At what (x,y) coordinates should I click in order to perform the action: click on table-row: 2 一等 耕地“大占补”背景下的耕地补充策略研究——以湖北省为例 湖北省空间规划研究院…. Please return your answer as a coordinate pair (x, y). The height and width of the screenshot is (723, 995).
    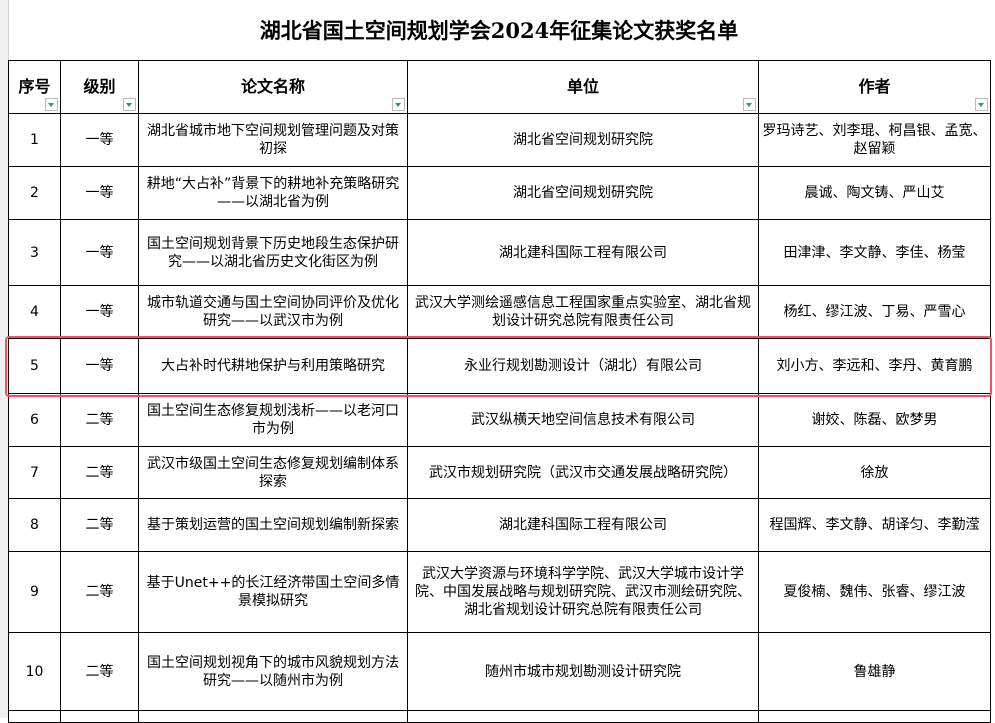
    Looking at the image, I should click on (499, 193).